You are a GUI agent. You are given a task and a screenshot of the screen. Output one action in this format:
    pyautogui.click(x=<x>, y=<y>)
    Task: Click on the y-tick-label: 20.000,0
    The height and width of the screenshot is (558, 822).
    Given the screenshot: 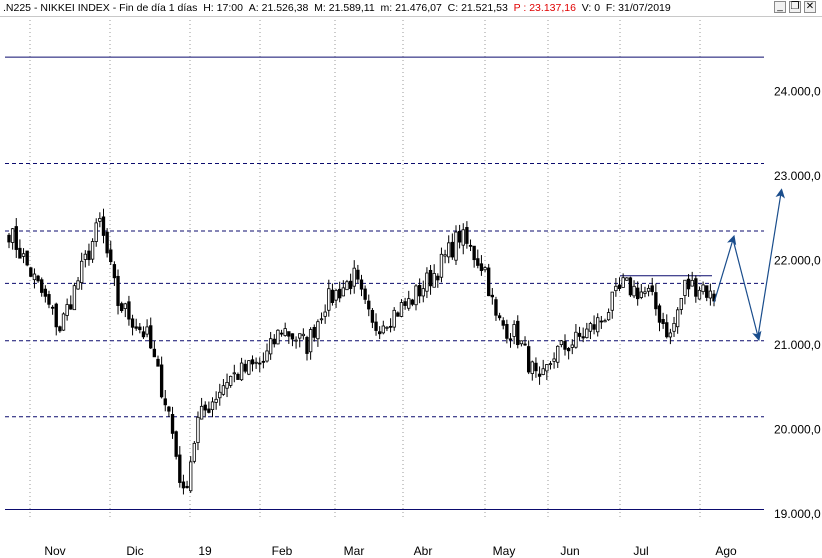 What is the action you would take?
    pyautogui.click(x=797, y=429)
    